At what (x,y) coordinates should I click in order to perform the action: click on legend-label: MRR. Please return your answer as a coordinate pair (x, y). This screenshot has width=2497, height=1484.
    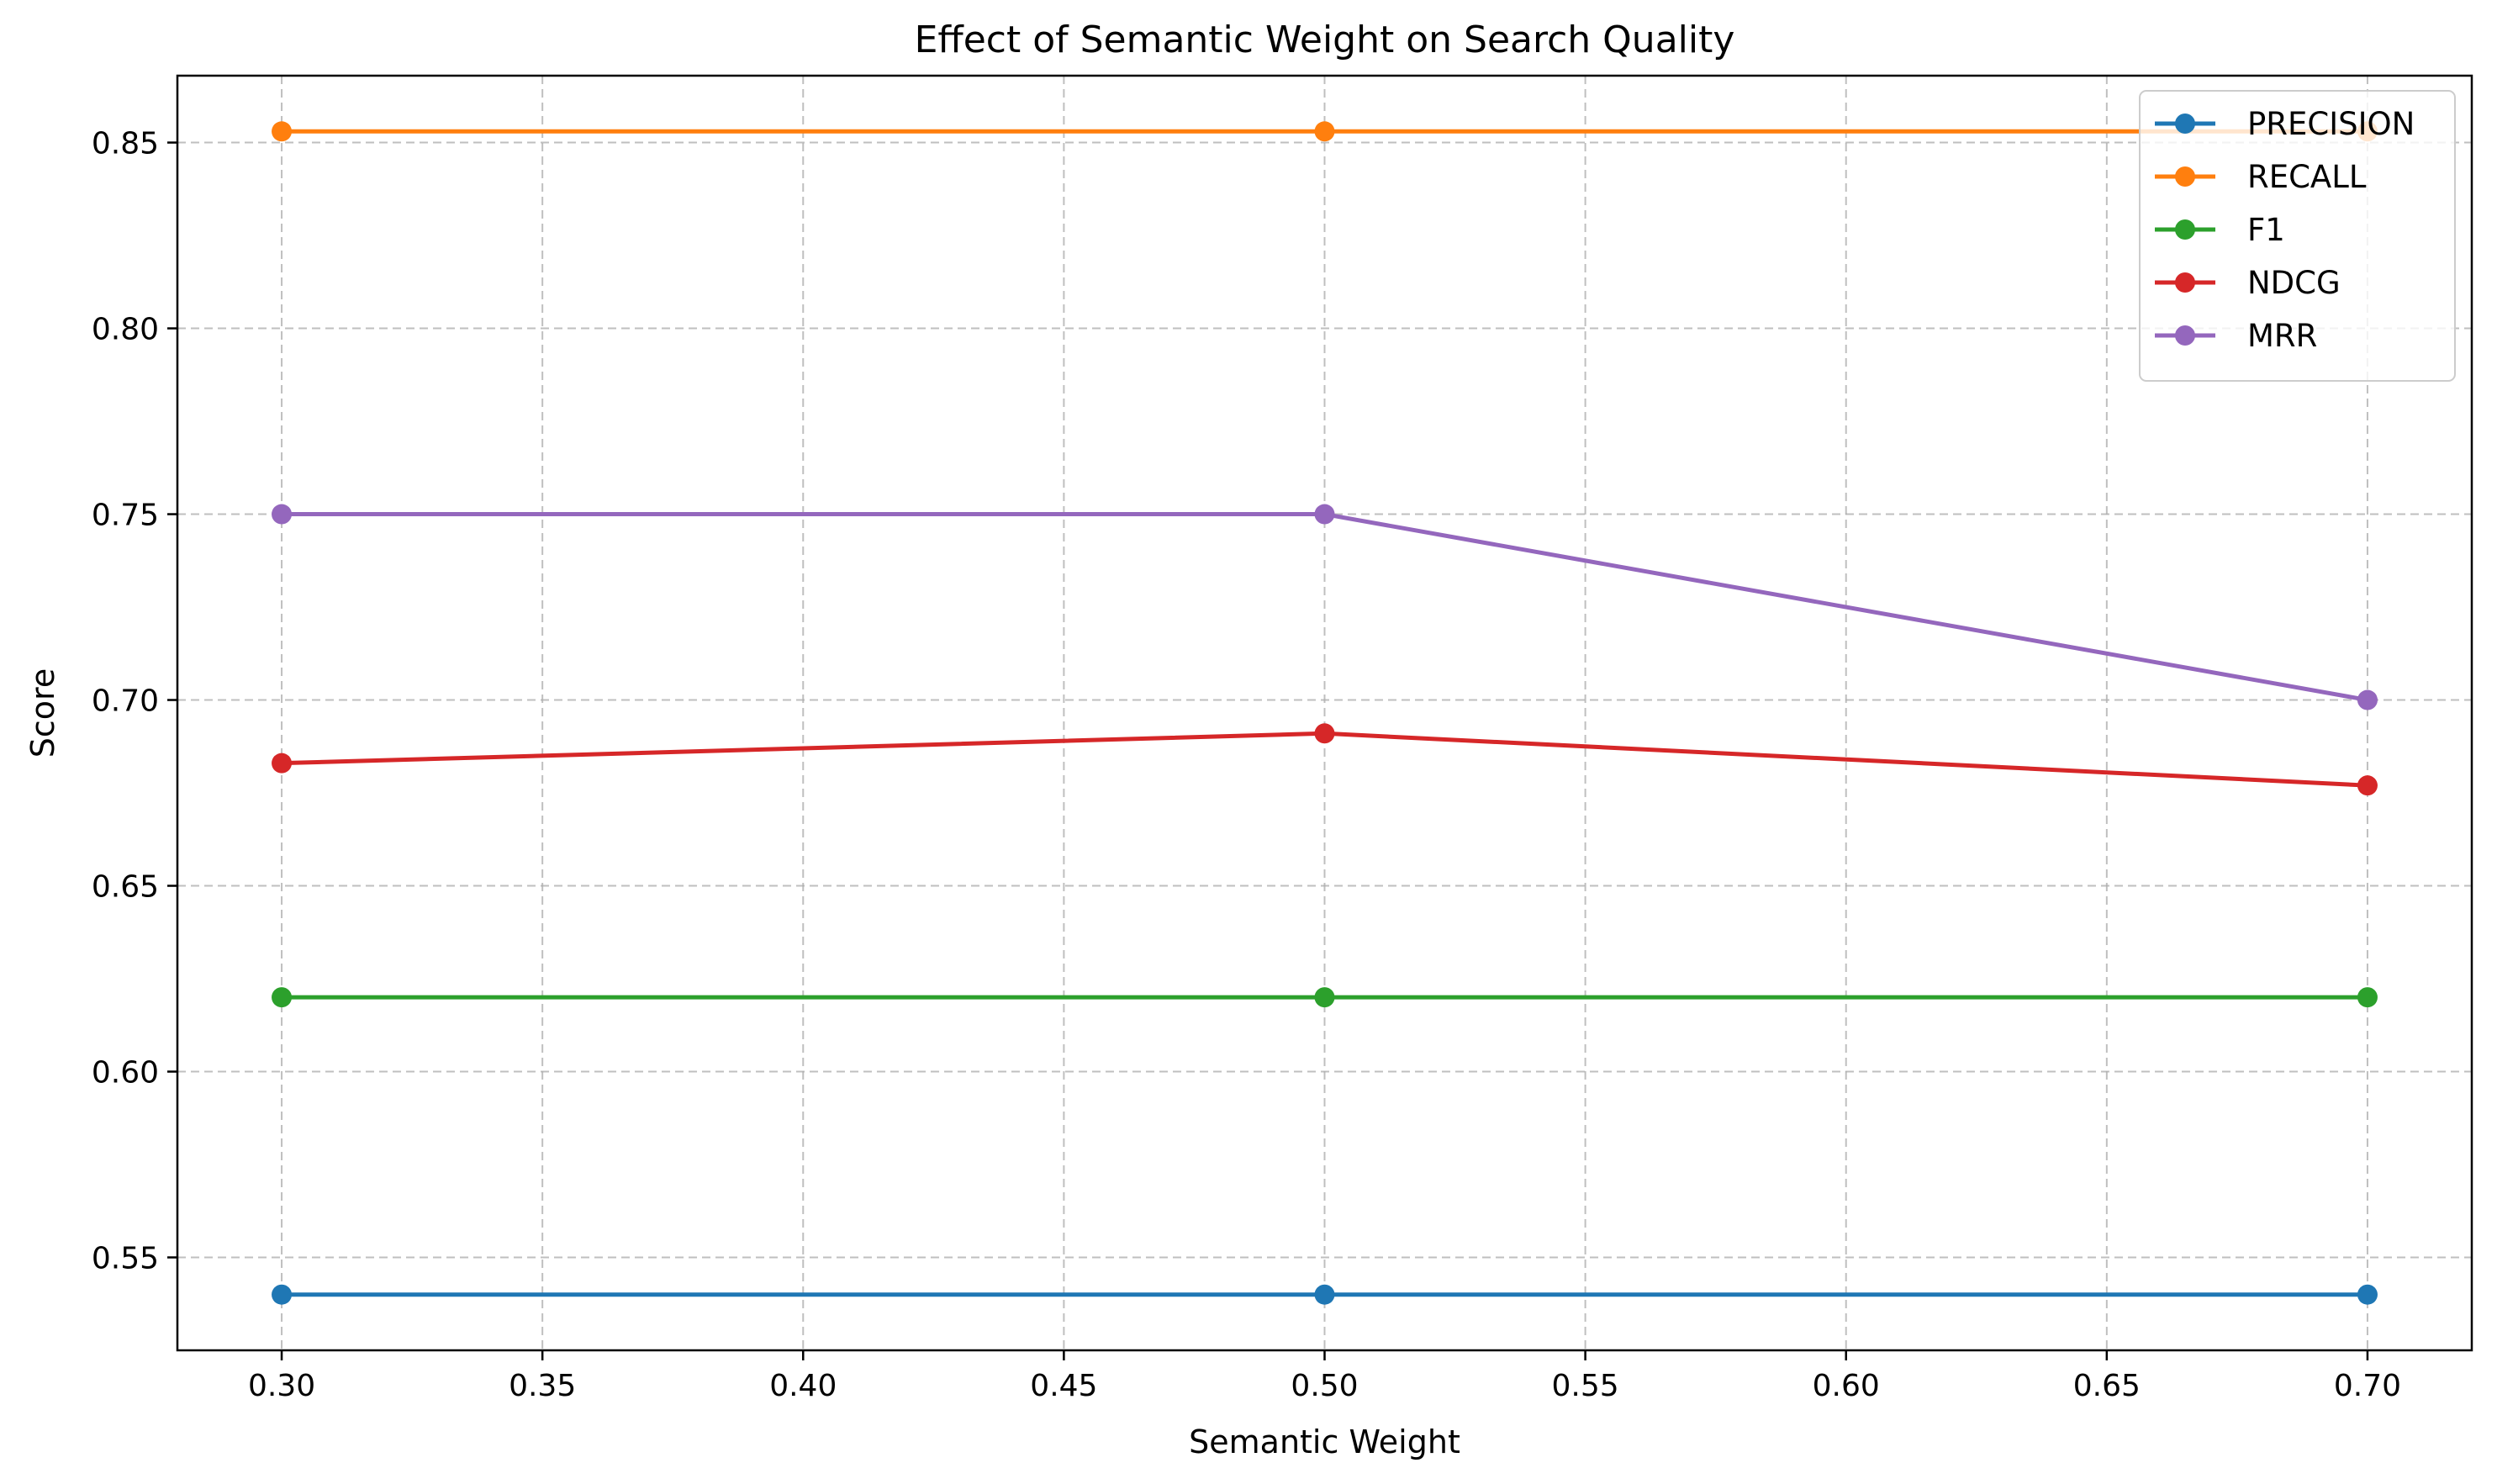
    Looking at the image, I should click on (2282, 336).